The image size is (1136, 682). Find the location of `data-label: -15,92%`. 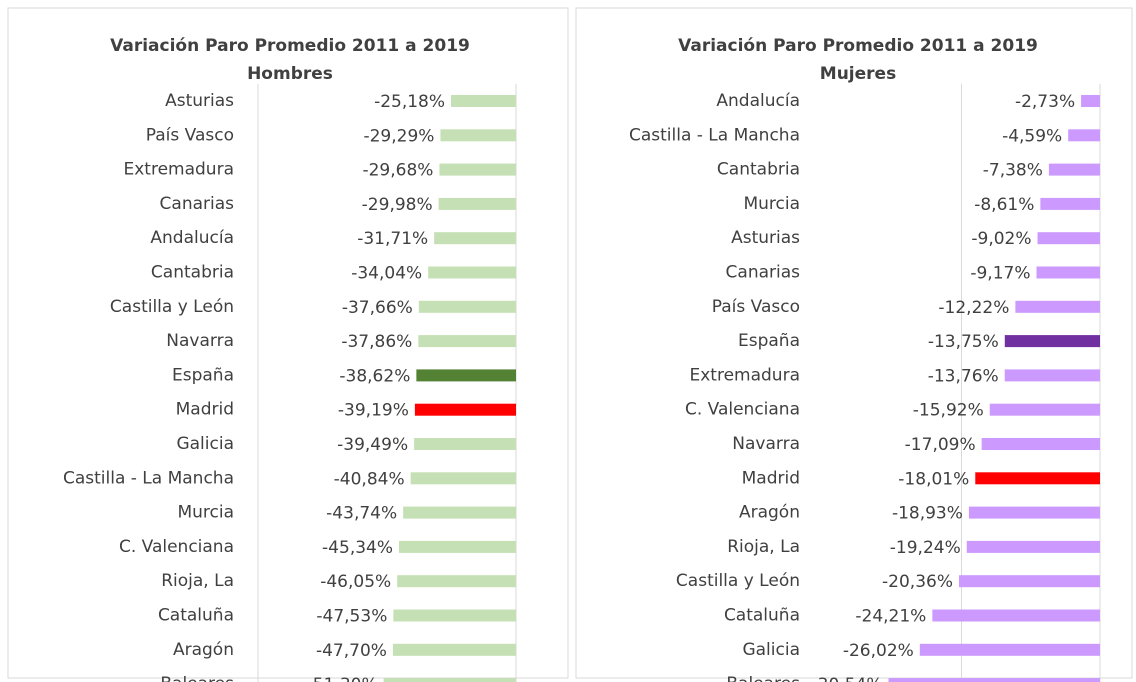

data-label: -15,92% is located at coordinates (948, 411).